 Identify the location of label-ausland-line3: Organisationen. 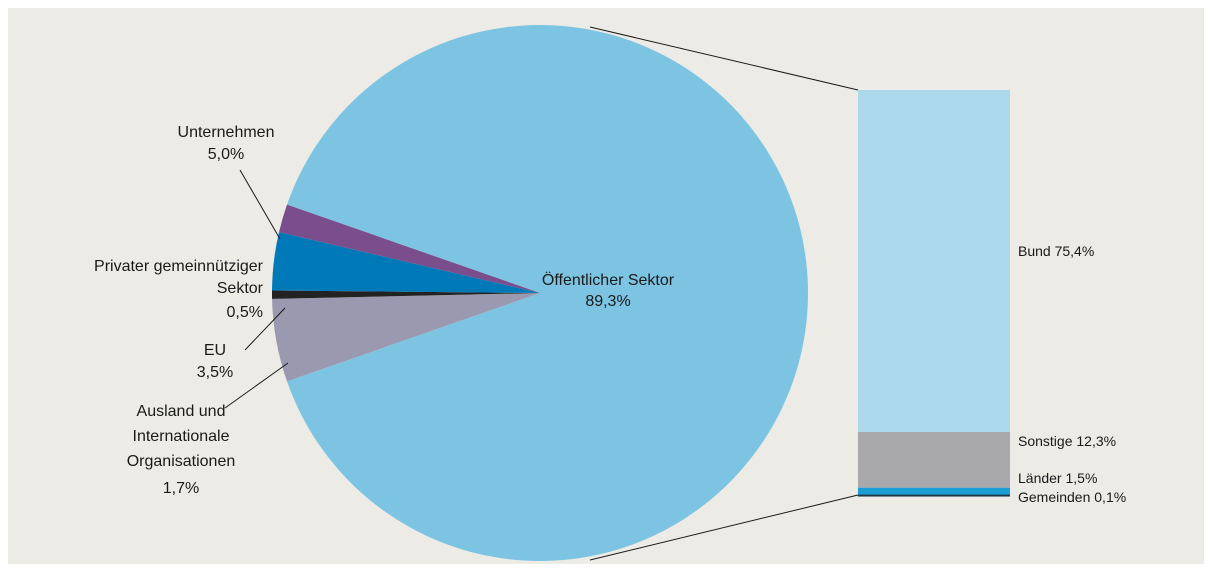
(181, 461).